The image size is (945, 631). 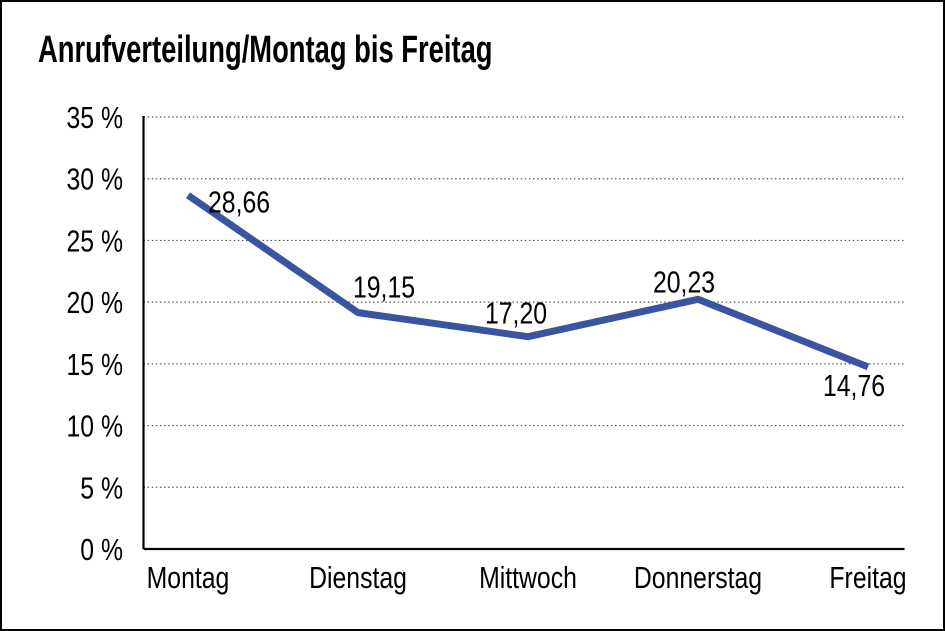 I want to click on y-tick-label: 35 %, so click(x=94, y=117).